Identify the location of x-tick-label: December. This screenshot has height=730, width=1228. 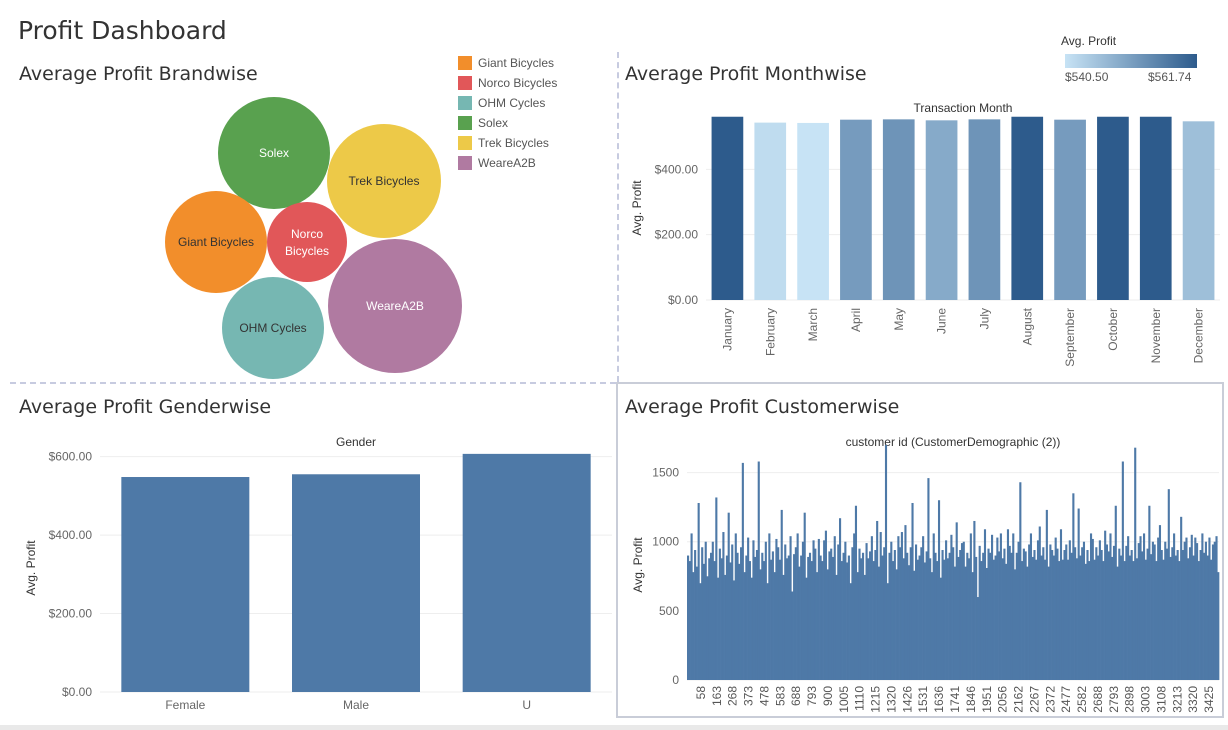
(1199, 335).